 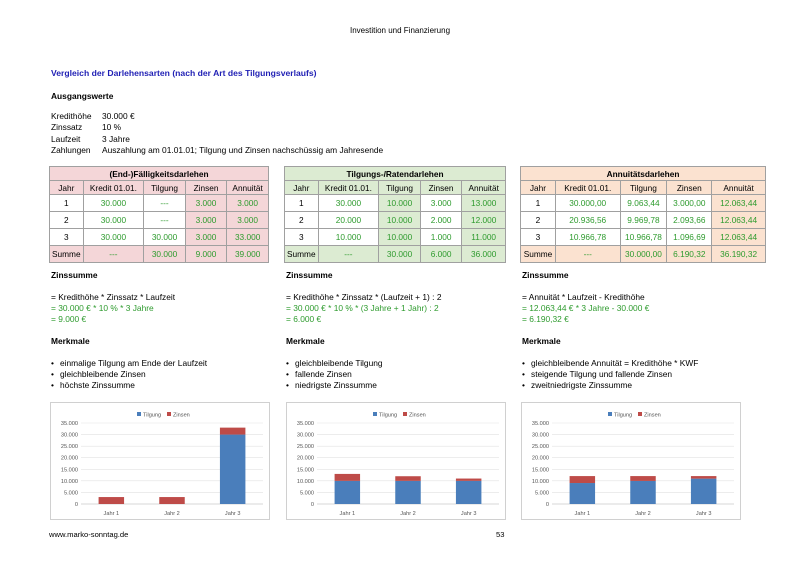 I want to click on x-tick-label: Jahr 3, so click(x=469, y=514).